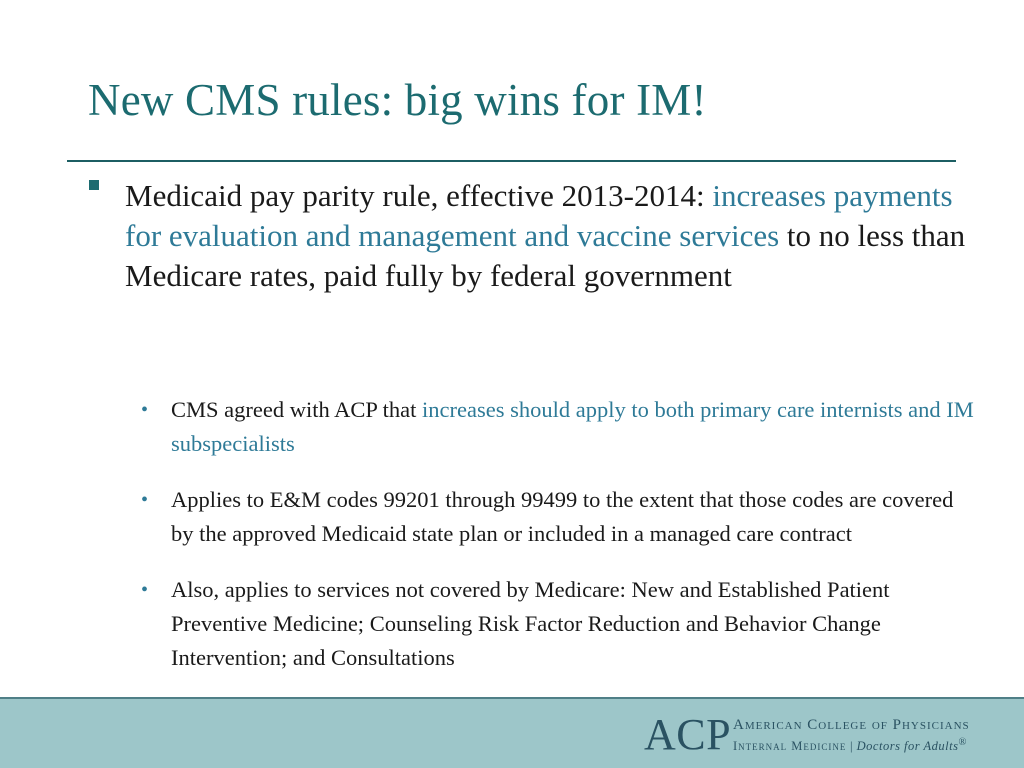 The height and width of the screenshot is (768, 1024). What do you see at coordinates (297, 409) in the screenshot?
I see `sub-bullet-lead: CMS agreed with ACP that` at bounding box center [297, 409].